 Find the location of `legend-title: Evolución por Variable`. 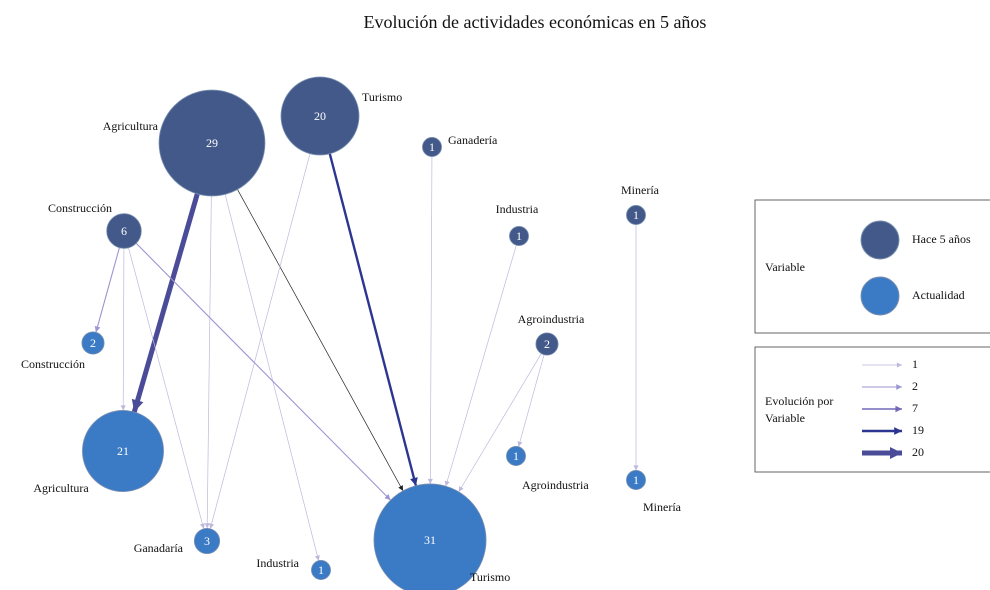

legend-title: Evolución por Variable is located at coordinates (799, 409).